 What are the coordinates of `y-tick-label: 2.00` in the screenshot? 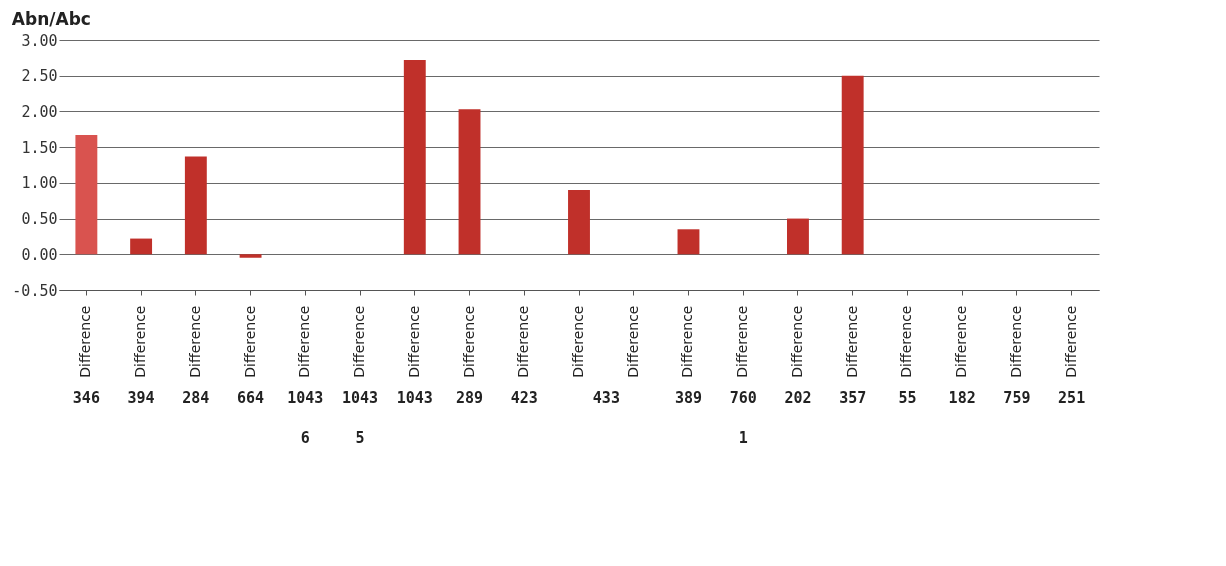 It's located at (39, 111).